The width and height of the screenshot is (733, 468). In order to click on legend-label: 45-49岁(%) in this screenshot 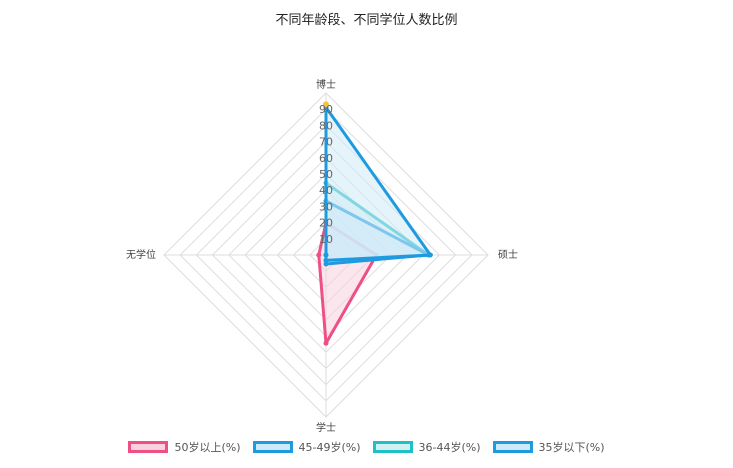, I will do `click(329, 447)`.